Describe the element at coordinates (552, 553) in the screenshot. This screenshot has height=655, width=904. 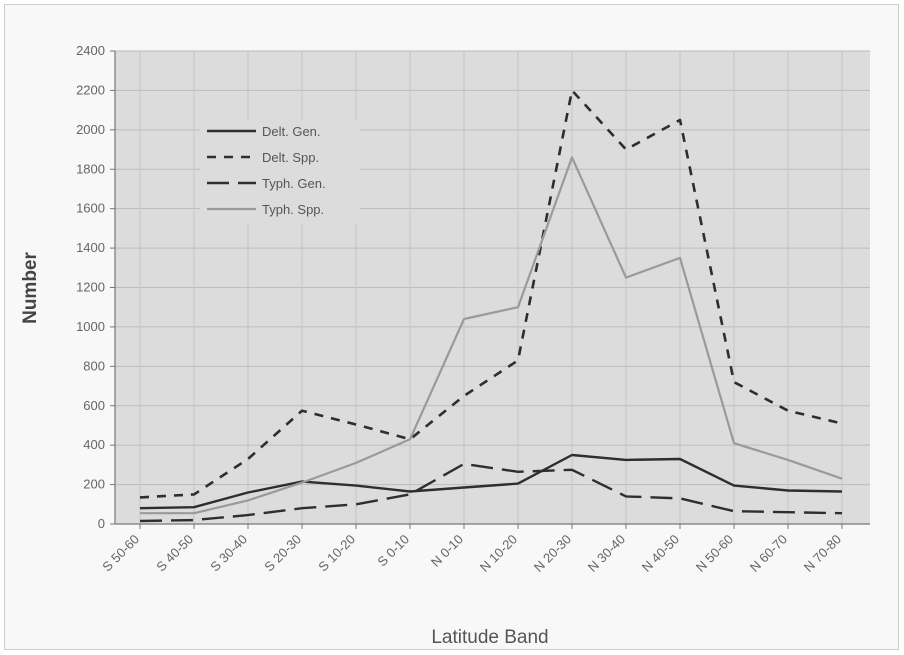
I see `x-tick-label: N 20-30` at that location.